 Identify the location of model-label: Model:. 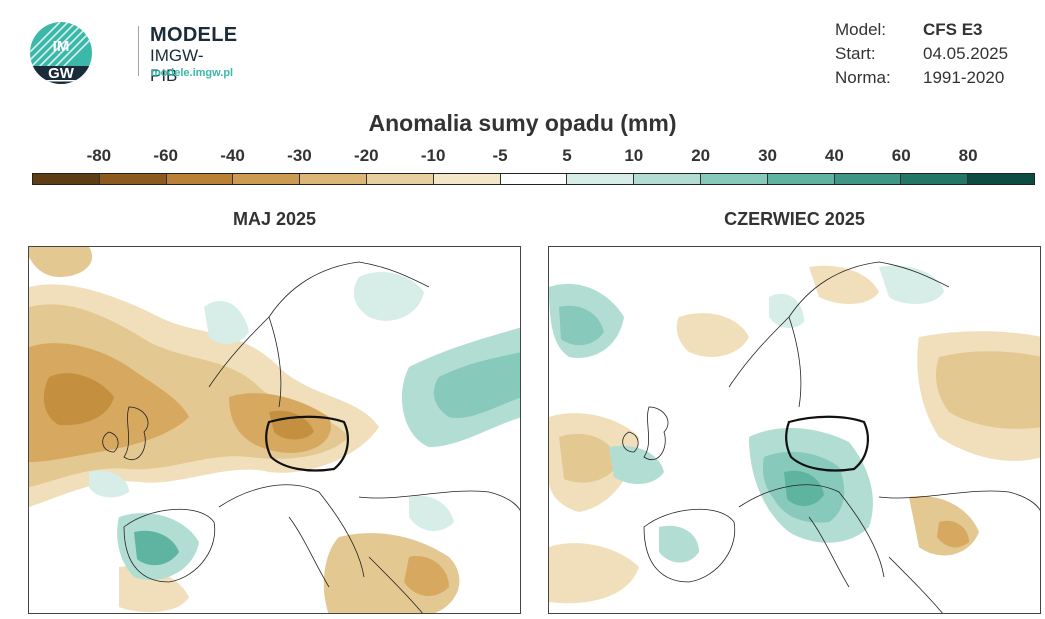
(861, 29).